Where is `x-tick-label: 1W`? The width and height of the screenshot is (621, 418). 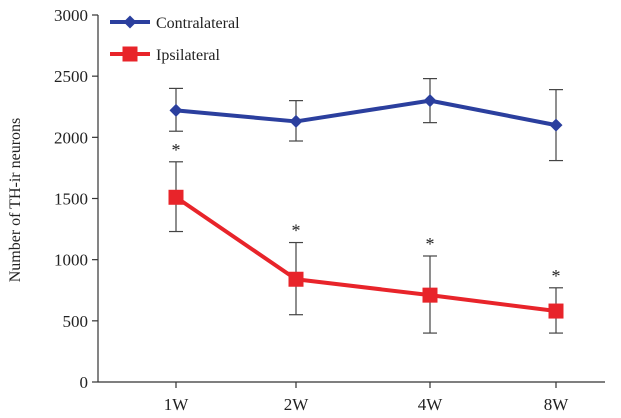 x-tick-label: 1W is located at coordinates (177, 404).